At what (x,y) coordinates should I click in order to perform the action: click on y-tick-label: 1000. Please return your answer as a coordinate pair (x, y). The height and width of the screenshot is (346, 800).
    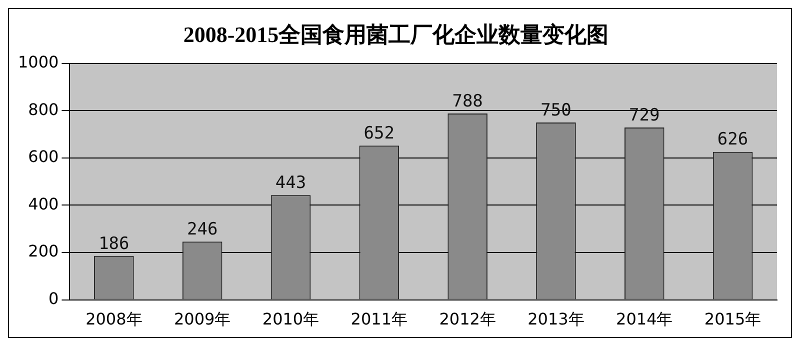
    Looking at the image, I should click on (38, 62).